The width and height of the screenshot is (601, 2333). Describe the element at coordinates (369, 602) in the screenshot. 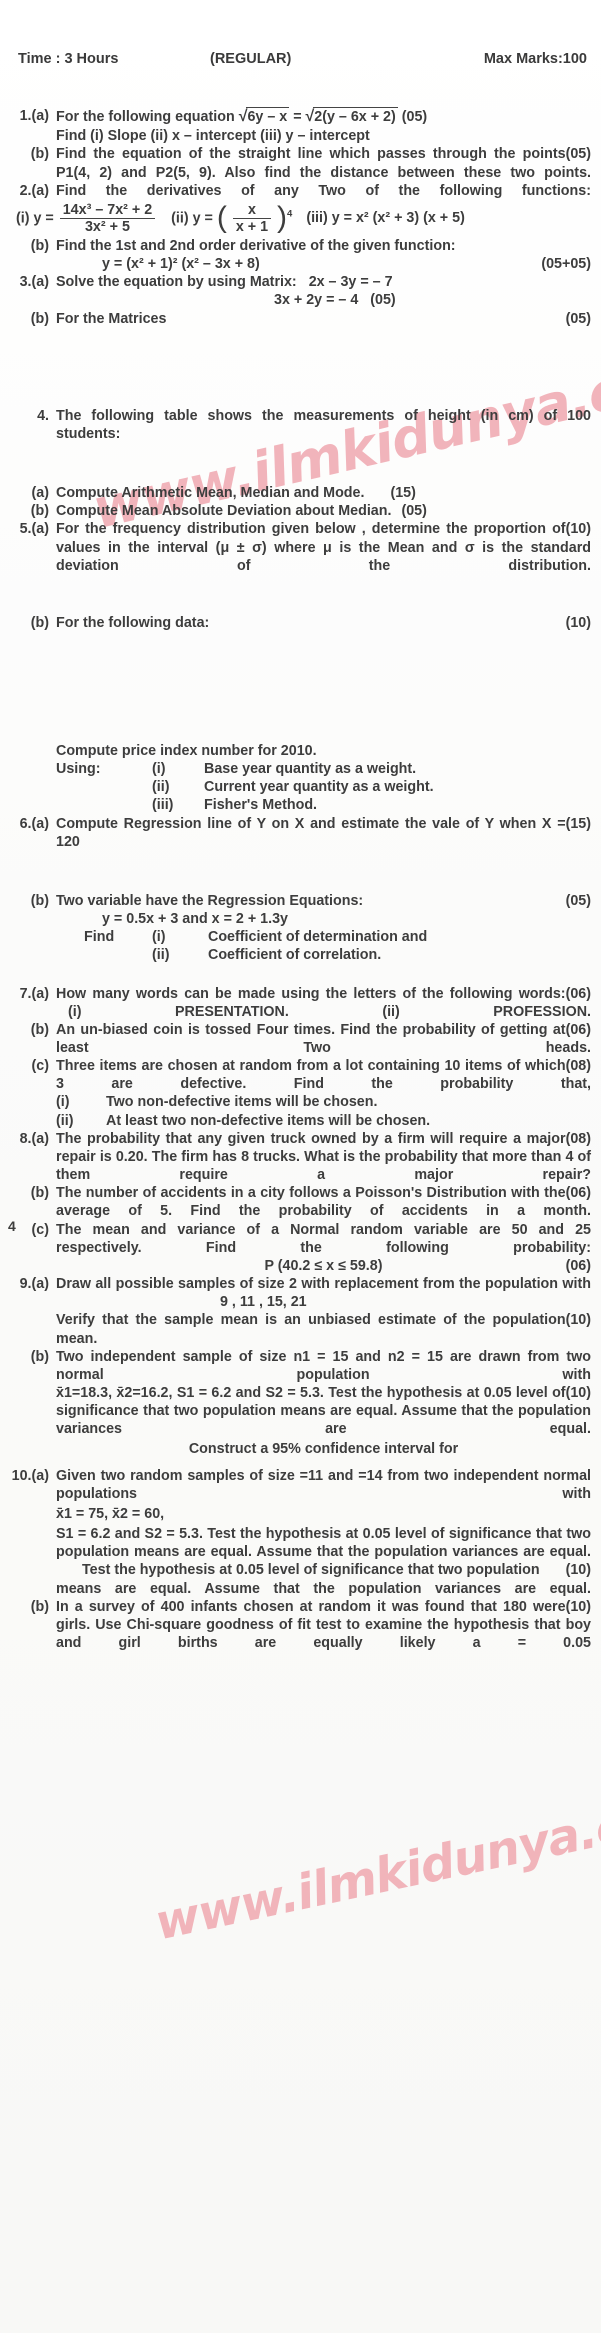

I see `table-cell: 35` at that location.